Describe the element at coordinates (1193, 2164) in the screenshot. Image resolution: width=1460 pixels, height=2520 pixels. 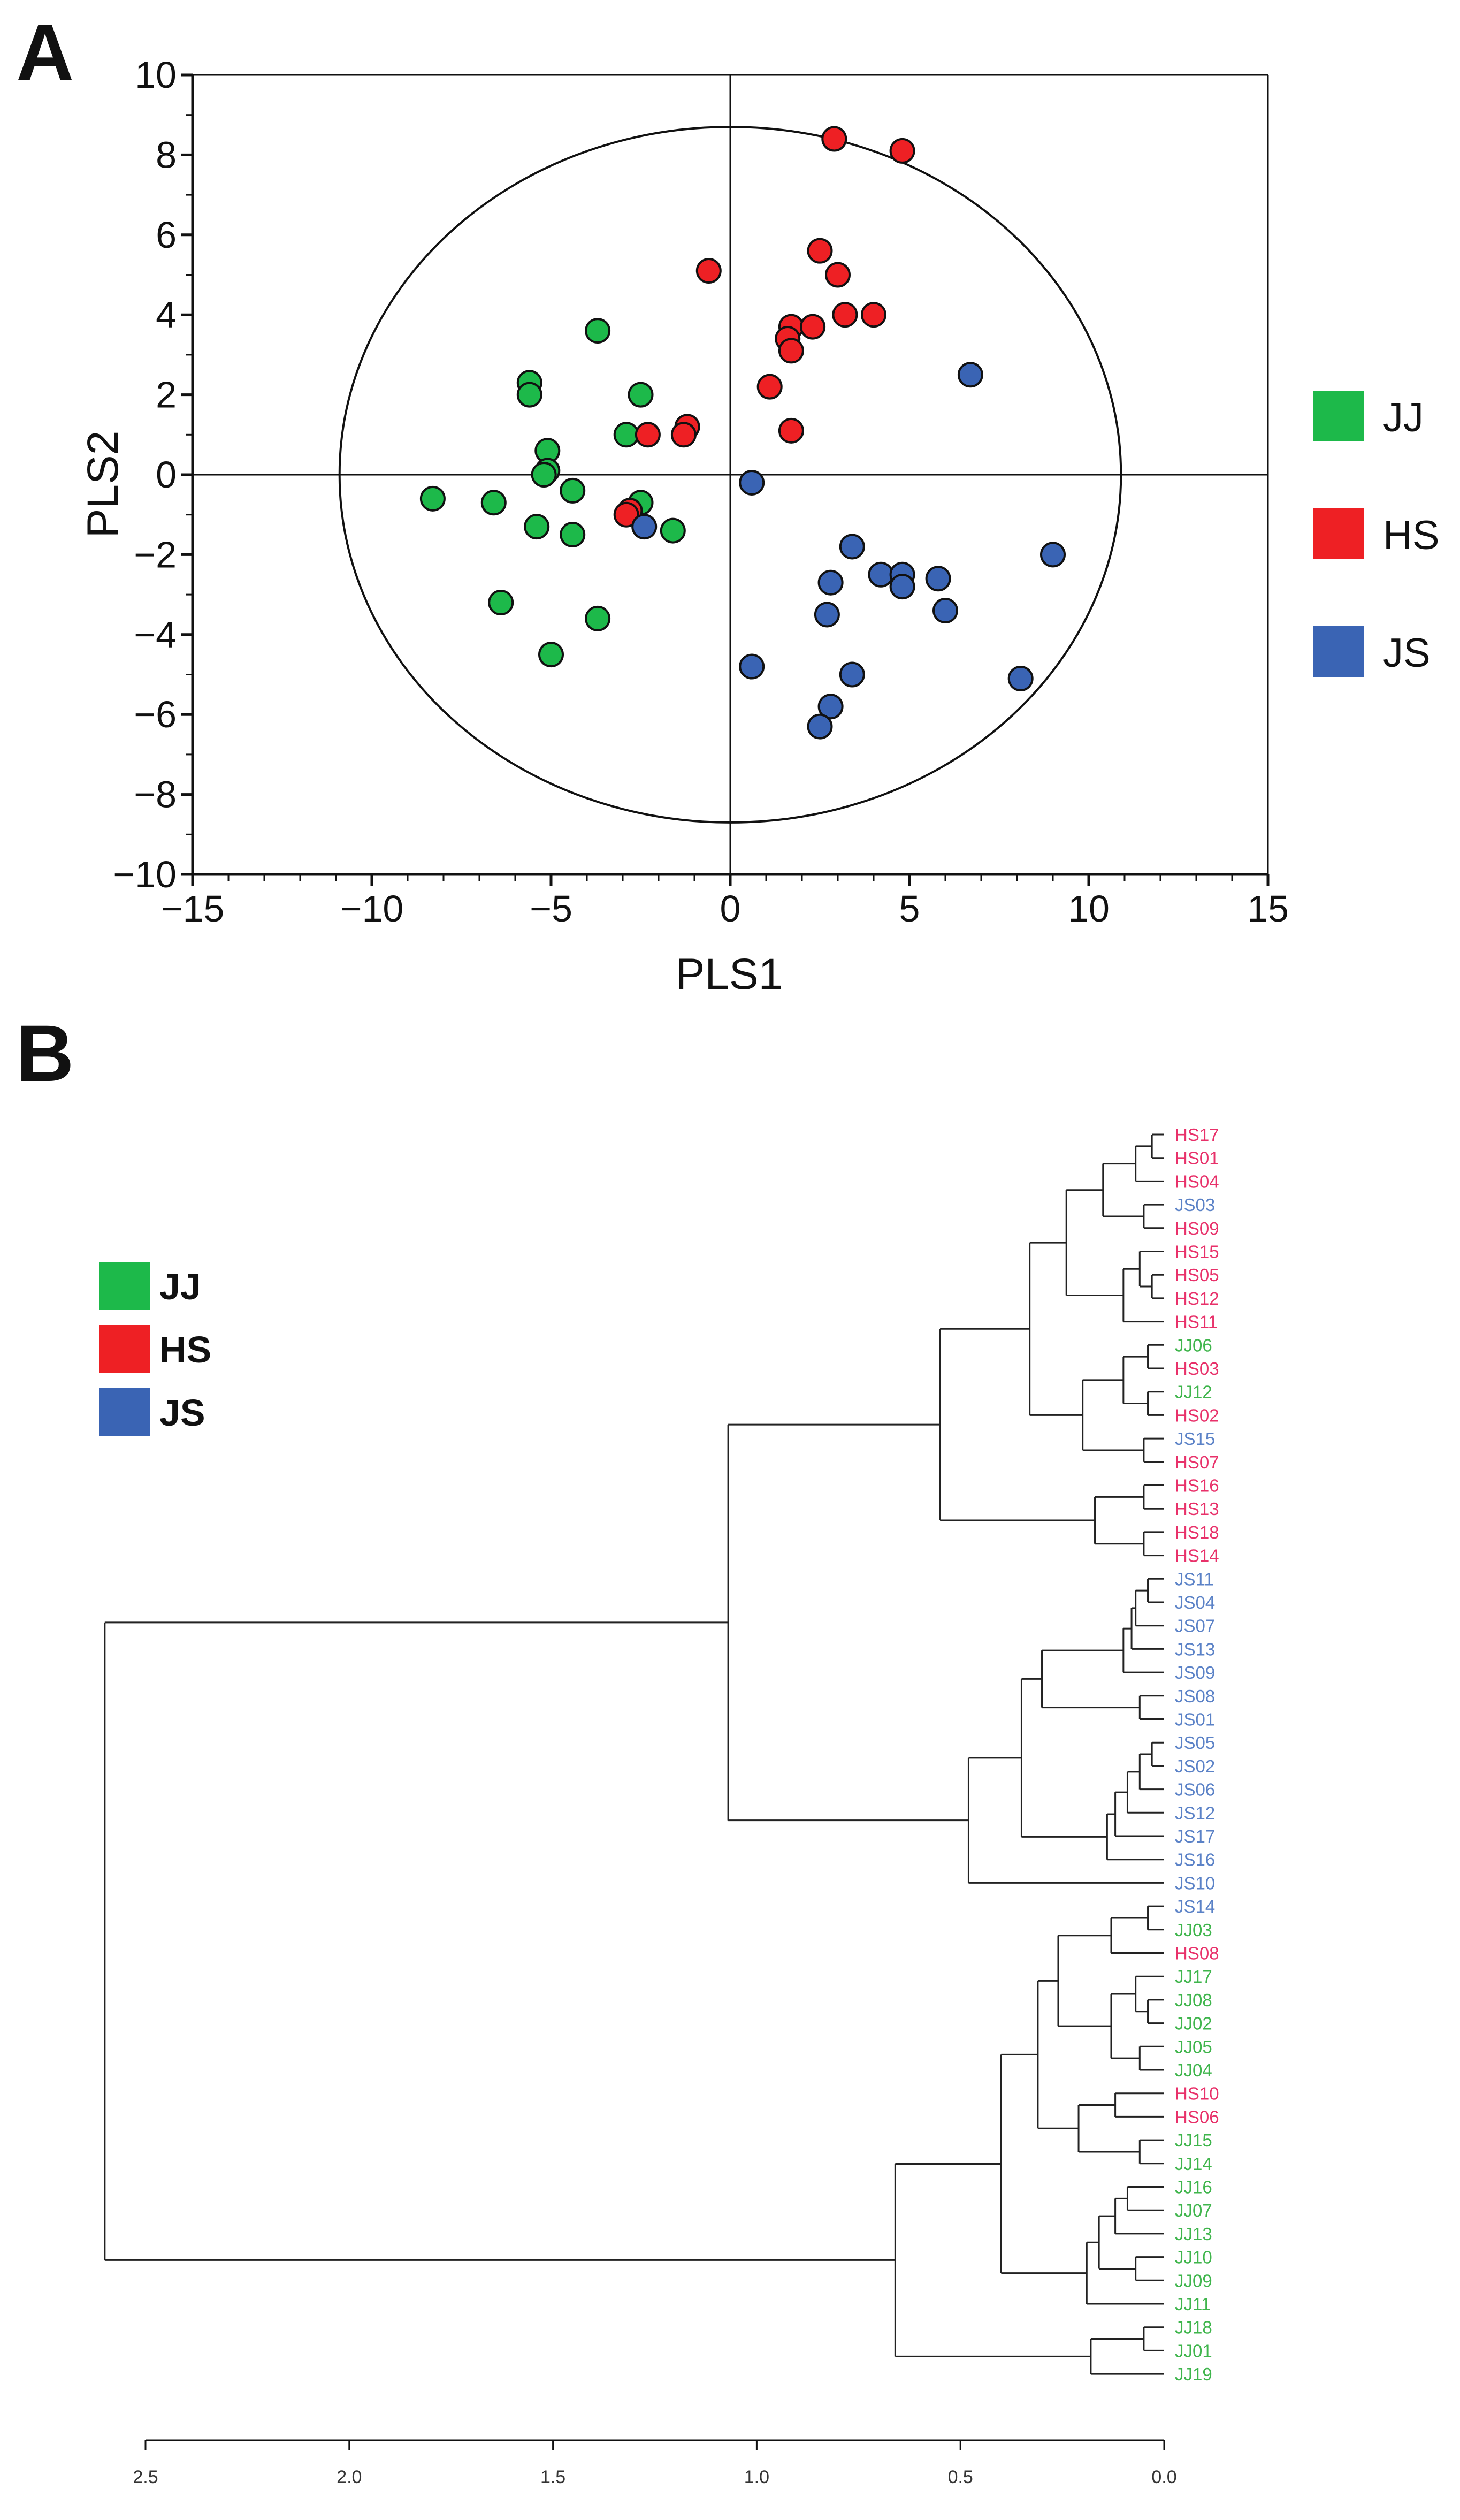
I see `leaf-label: JJ14` at that location.